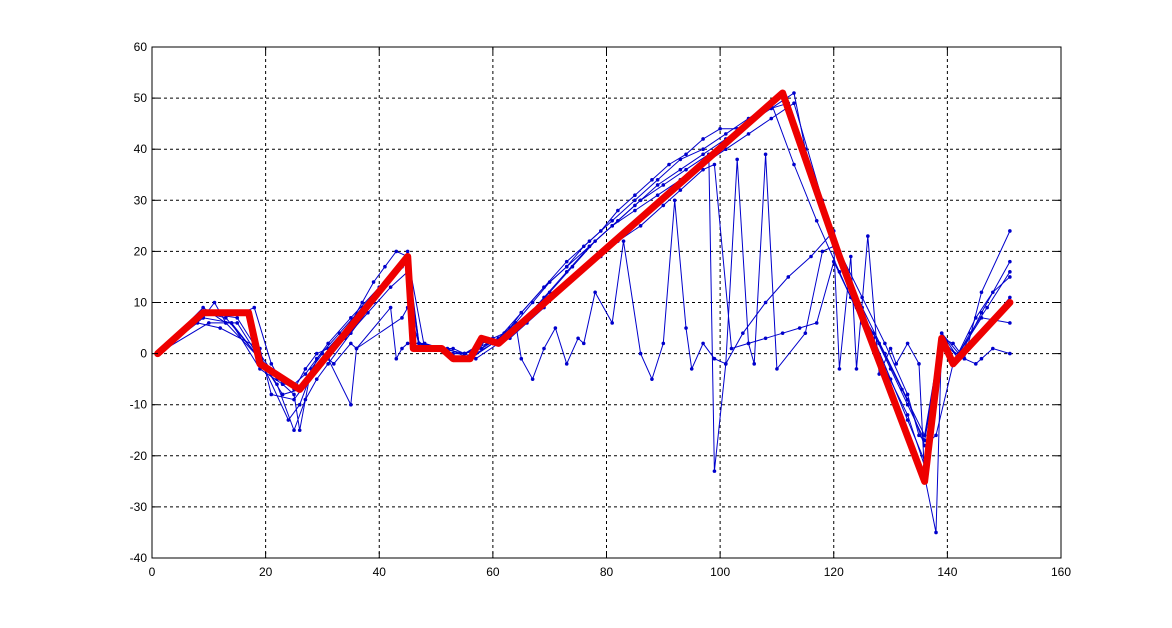 This screenshot has height=628, width=1172. What do you see at coordinates (834, 572) in the screenshot?
I see `x-tick-label: 120` at bounding box center [834, 572].